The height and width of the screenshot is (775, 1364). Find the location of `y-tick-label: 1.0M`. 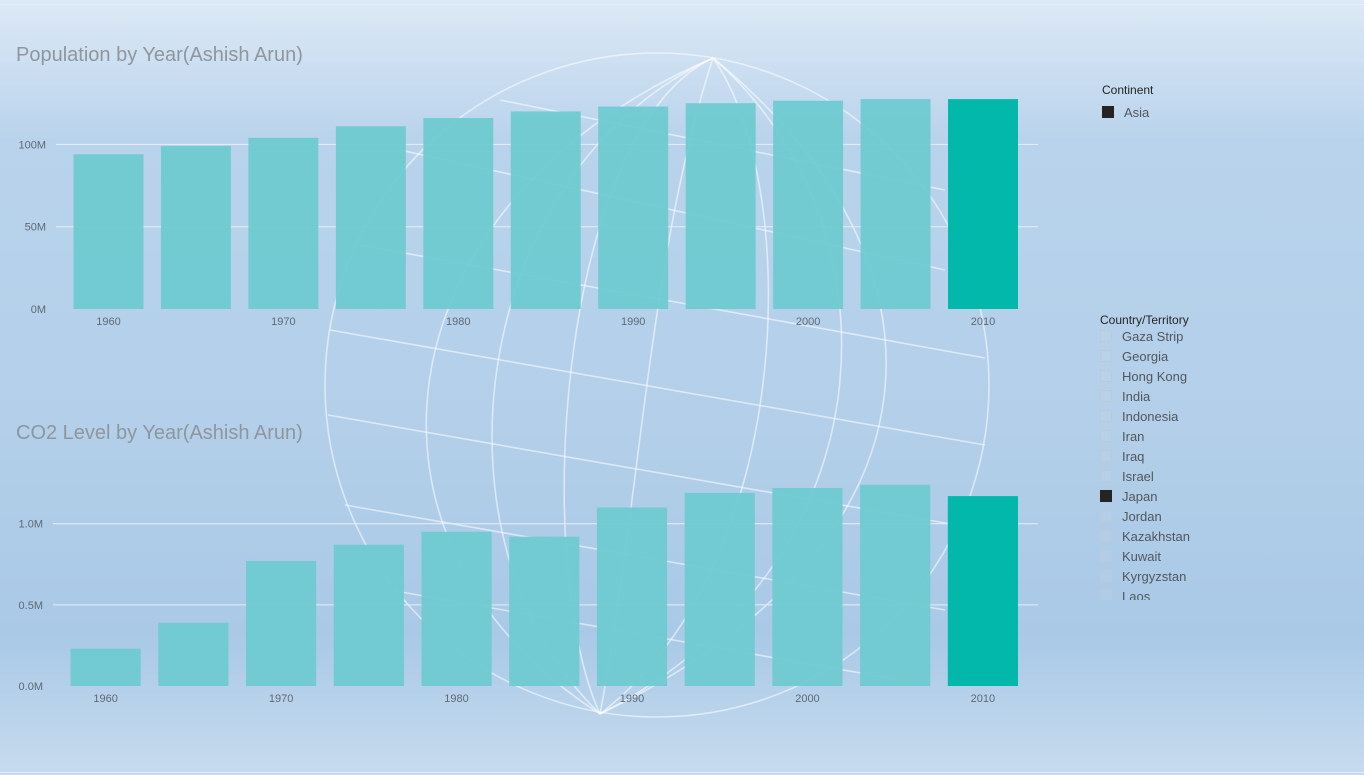

y-tick-label: 1.0M is located at coordinates (31, 525).